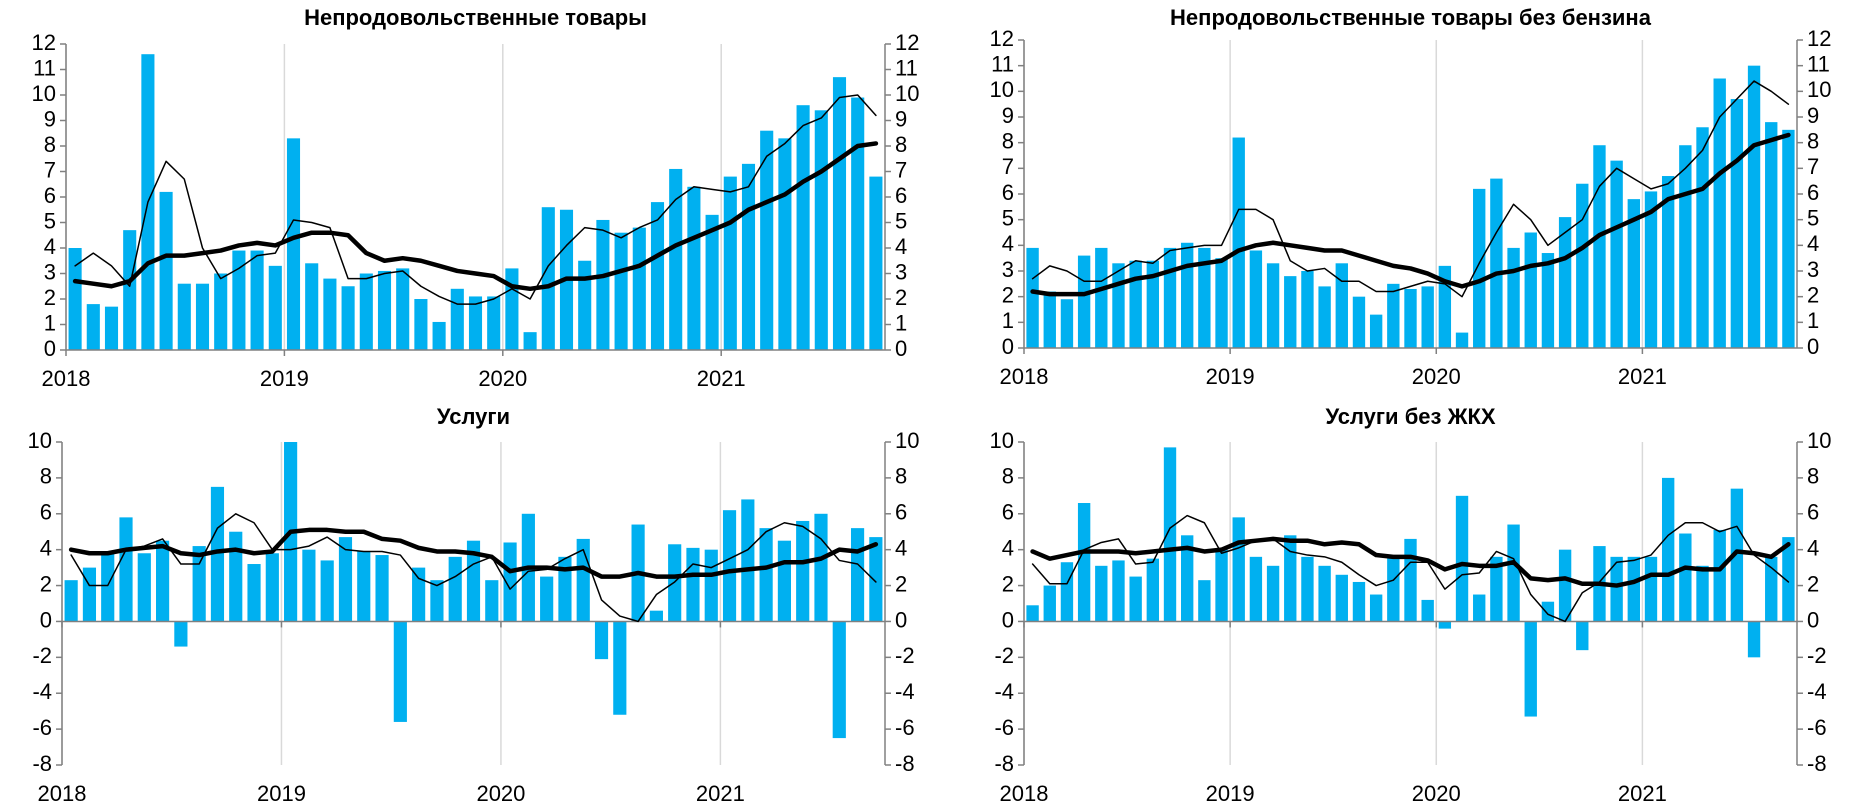 The height and width of the screenshot is (809, 1871). Describe the element at coordinates (905, 727) in the screenshot. I see `y2-tick-label: -6` at that location.